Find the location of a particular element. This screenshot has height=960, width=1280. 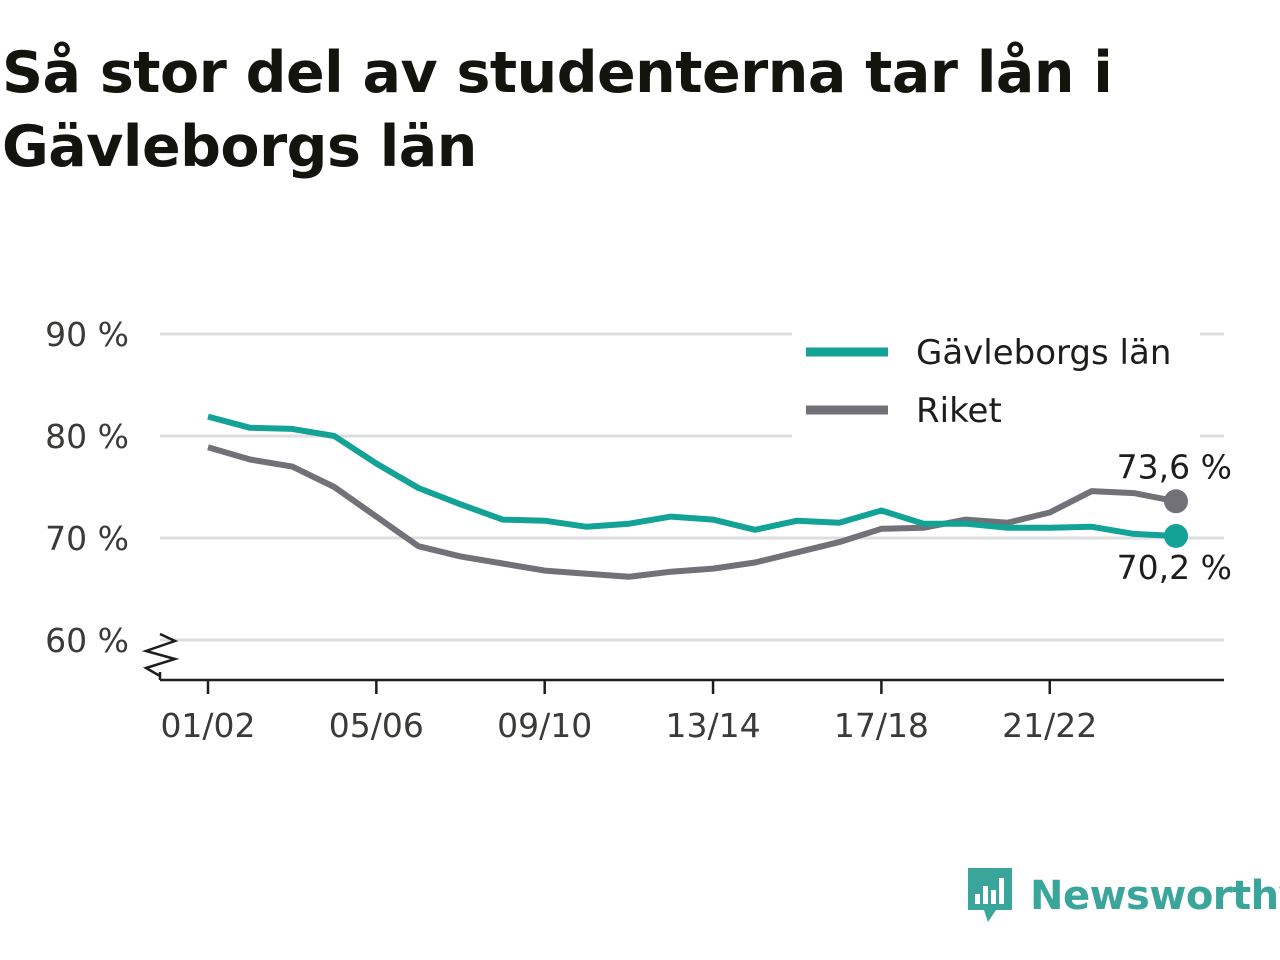

brand-logo: Newsworthy is located at coordinates (1122, 896).